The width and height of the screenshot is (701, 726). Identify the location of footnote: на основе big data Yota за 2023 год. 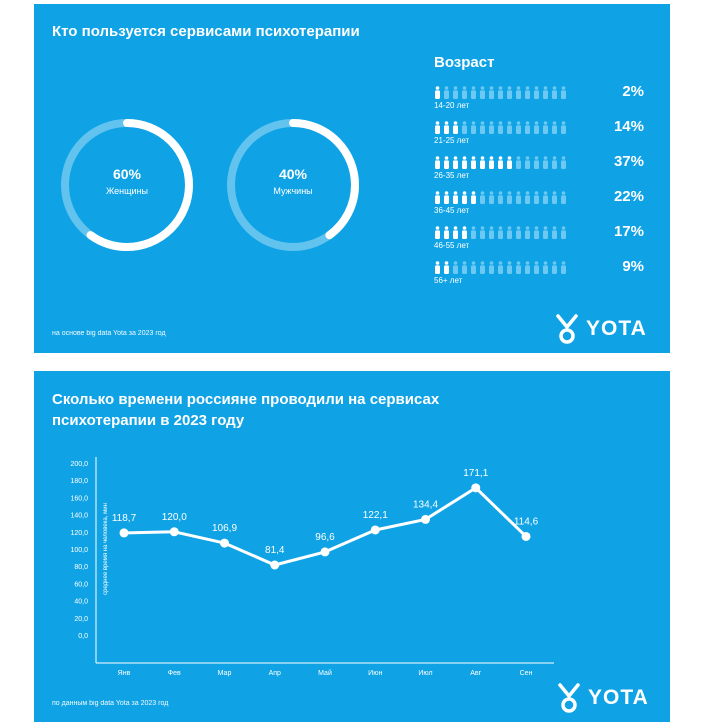
(109, 333).